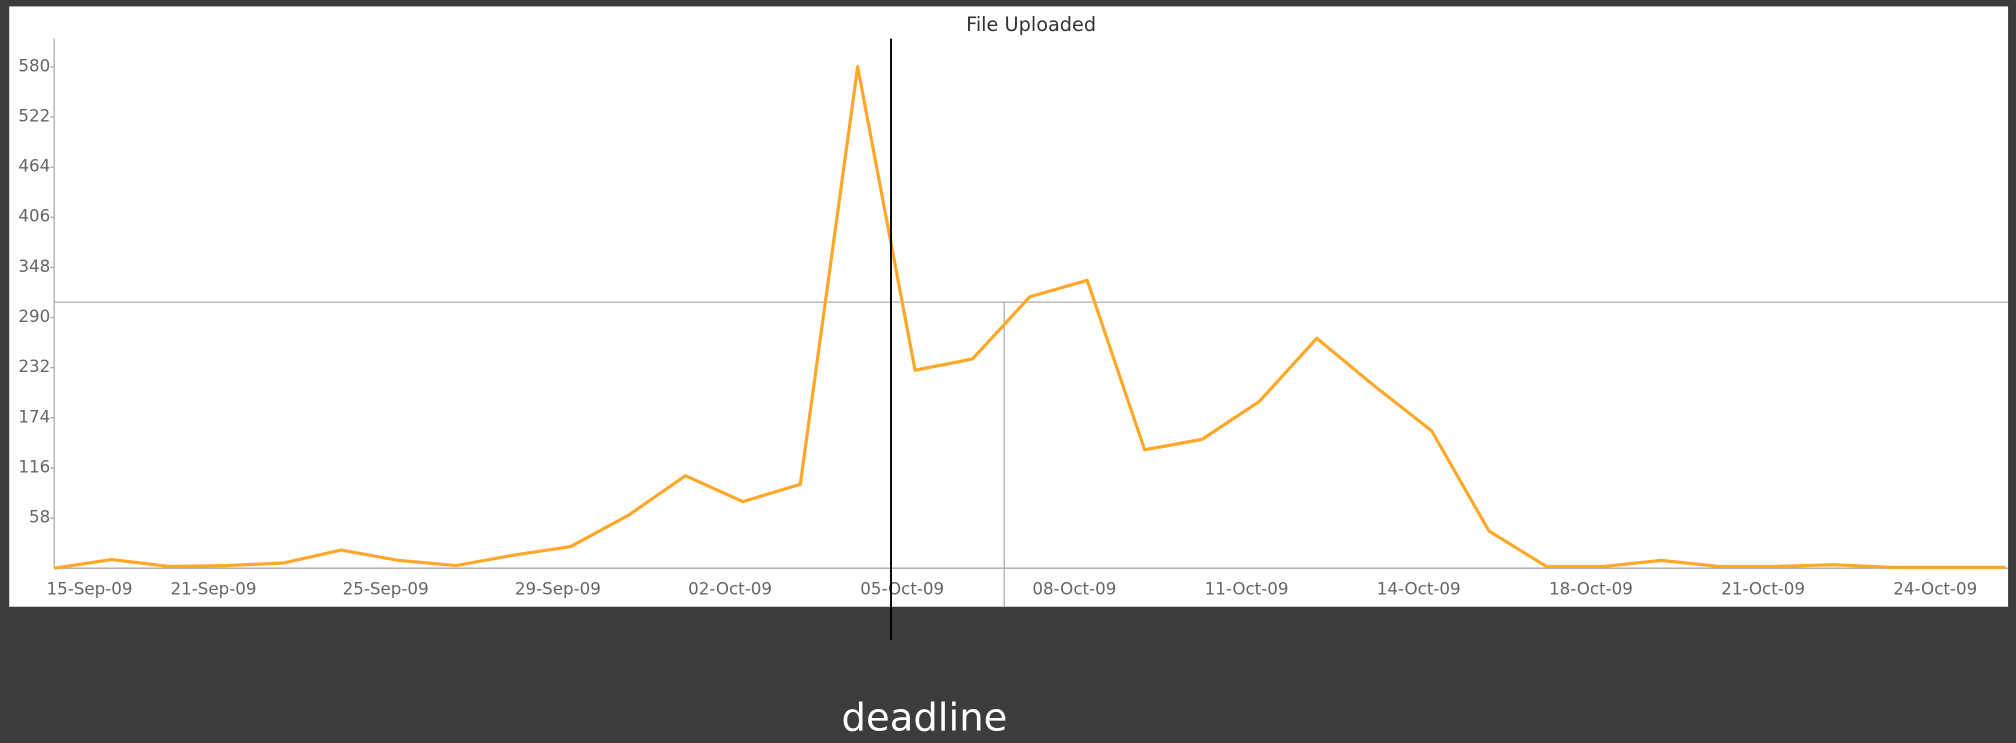 The image size is (2016, 743). I want to click on y-tick-label: 464, so click(34, 166).